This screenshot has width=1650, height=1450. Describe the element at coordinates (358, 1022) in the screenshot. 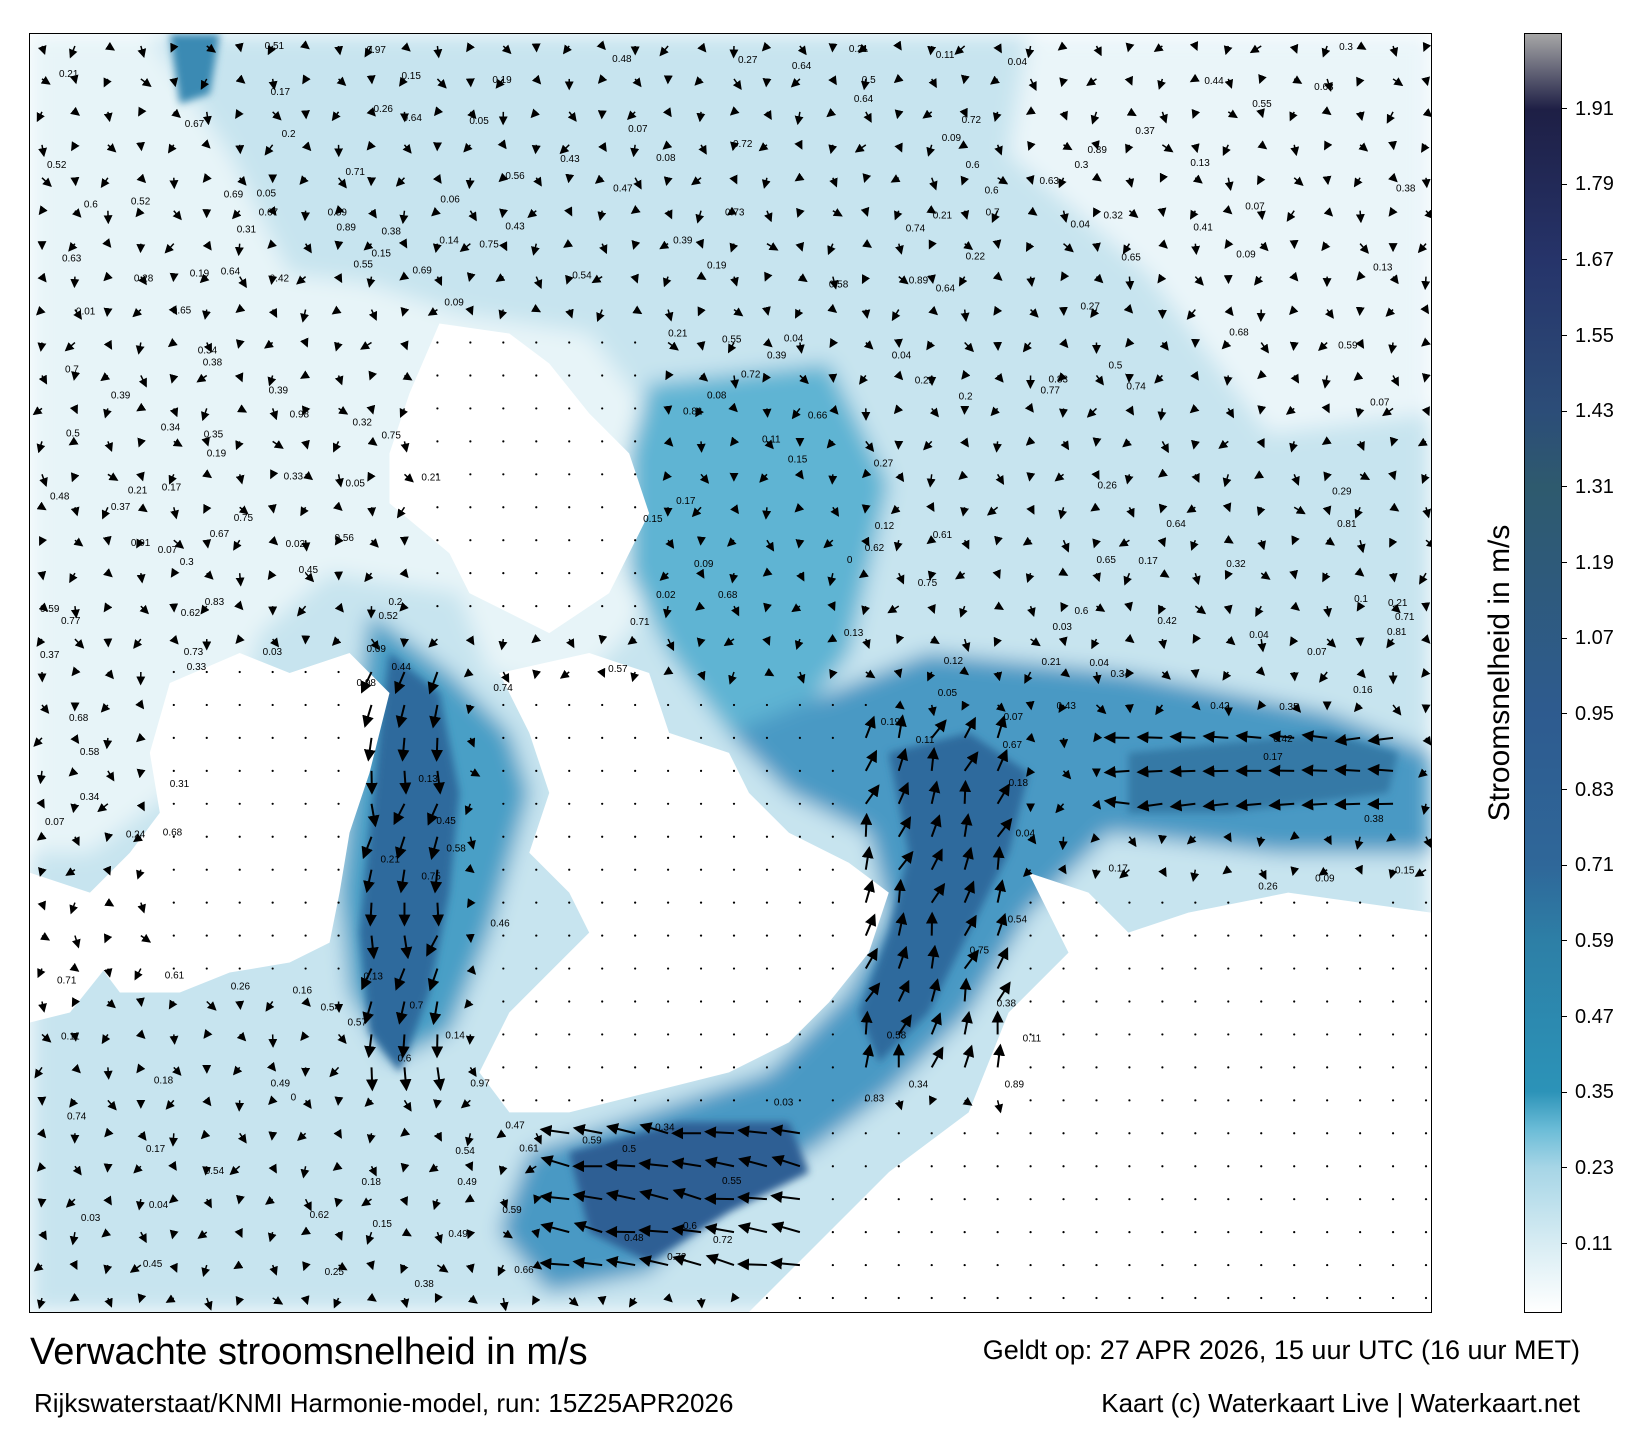

I see `speed-label: 0.57` at that location.